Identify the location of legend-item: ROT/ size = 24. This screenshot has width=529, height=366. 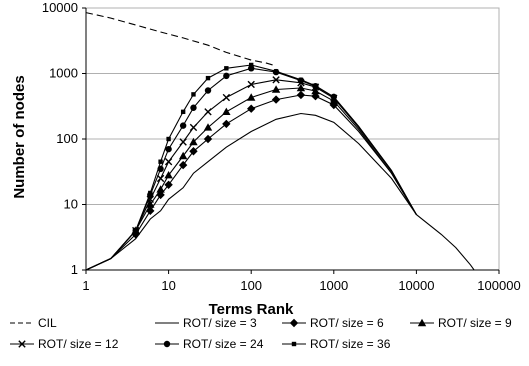
(209, 344).